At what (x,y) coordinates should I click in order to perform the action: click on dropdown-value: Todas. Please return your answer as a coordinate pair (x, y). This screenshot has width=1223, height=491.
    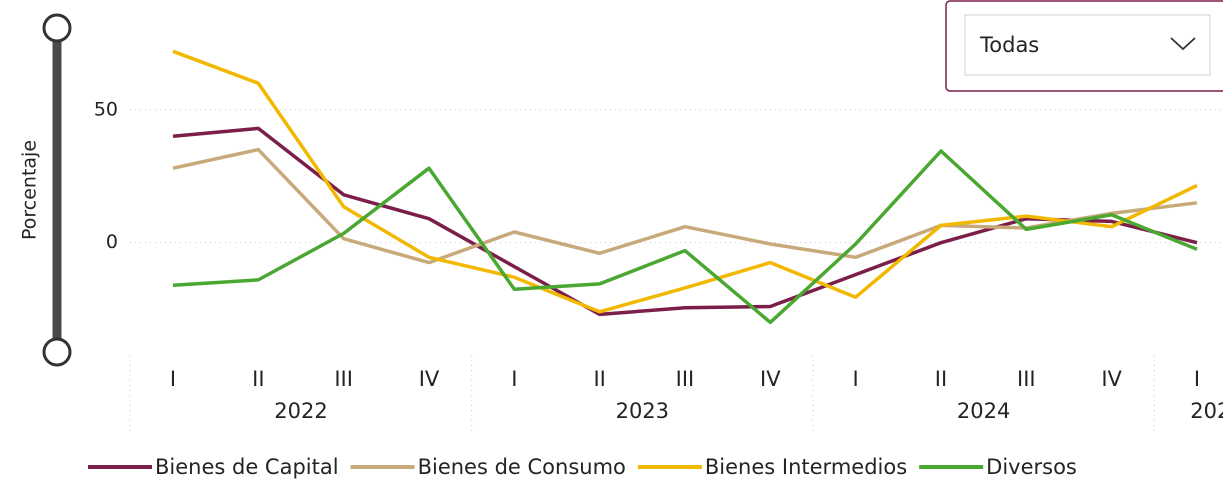
    Looking at the image, I should click on (1009, 45).